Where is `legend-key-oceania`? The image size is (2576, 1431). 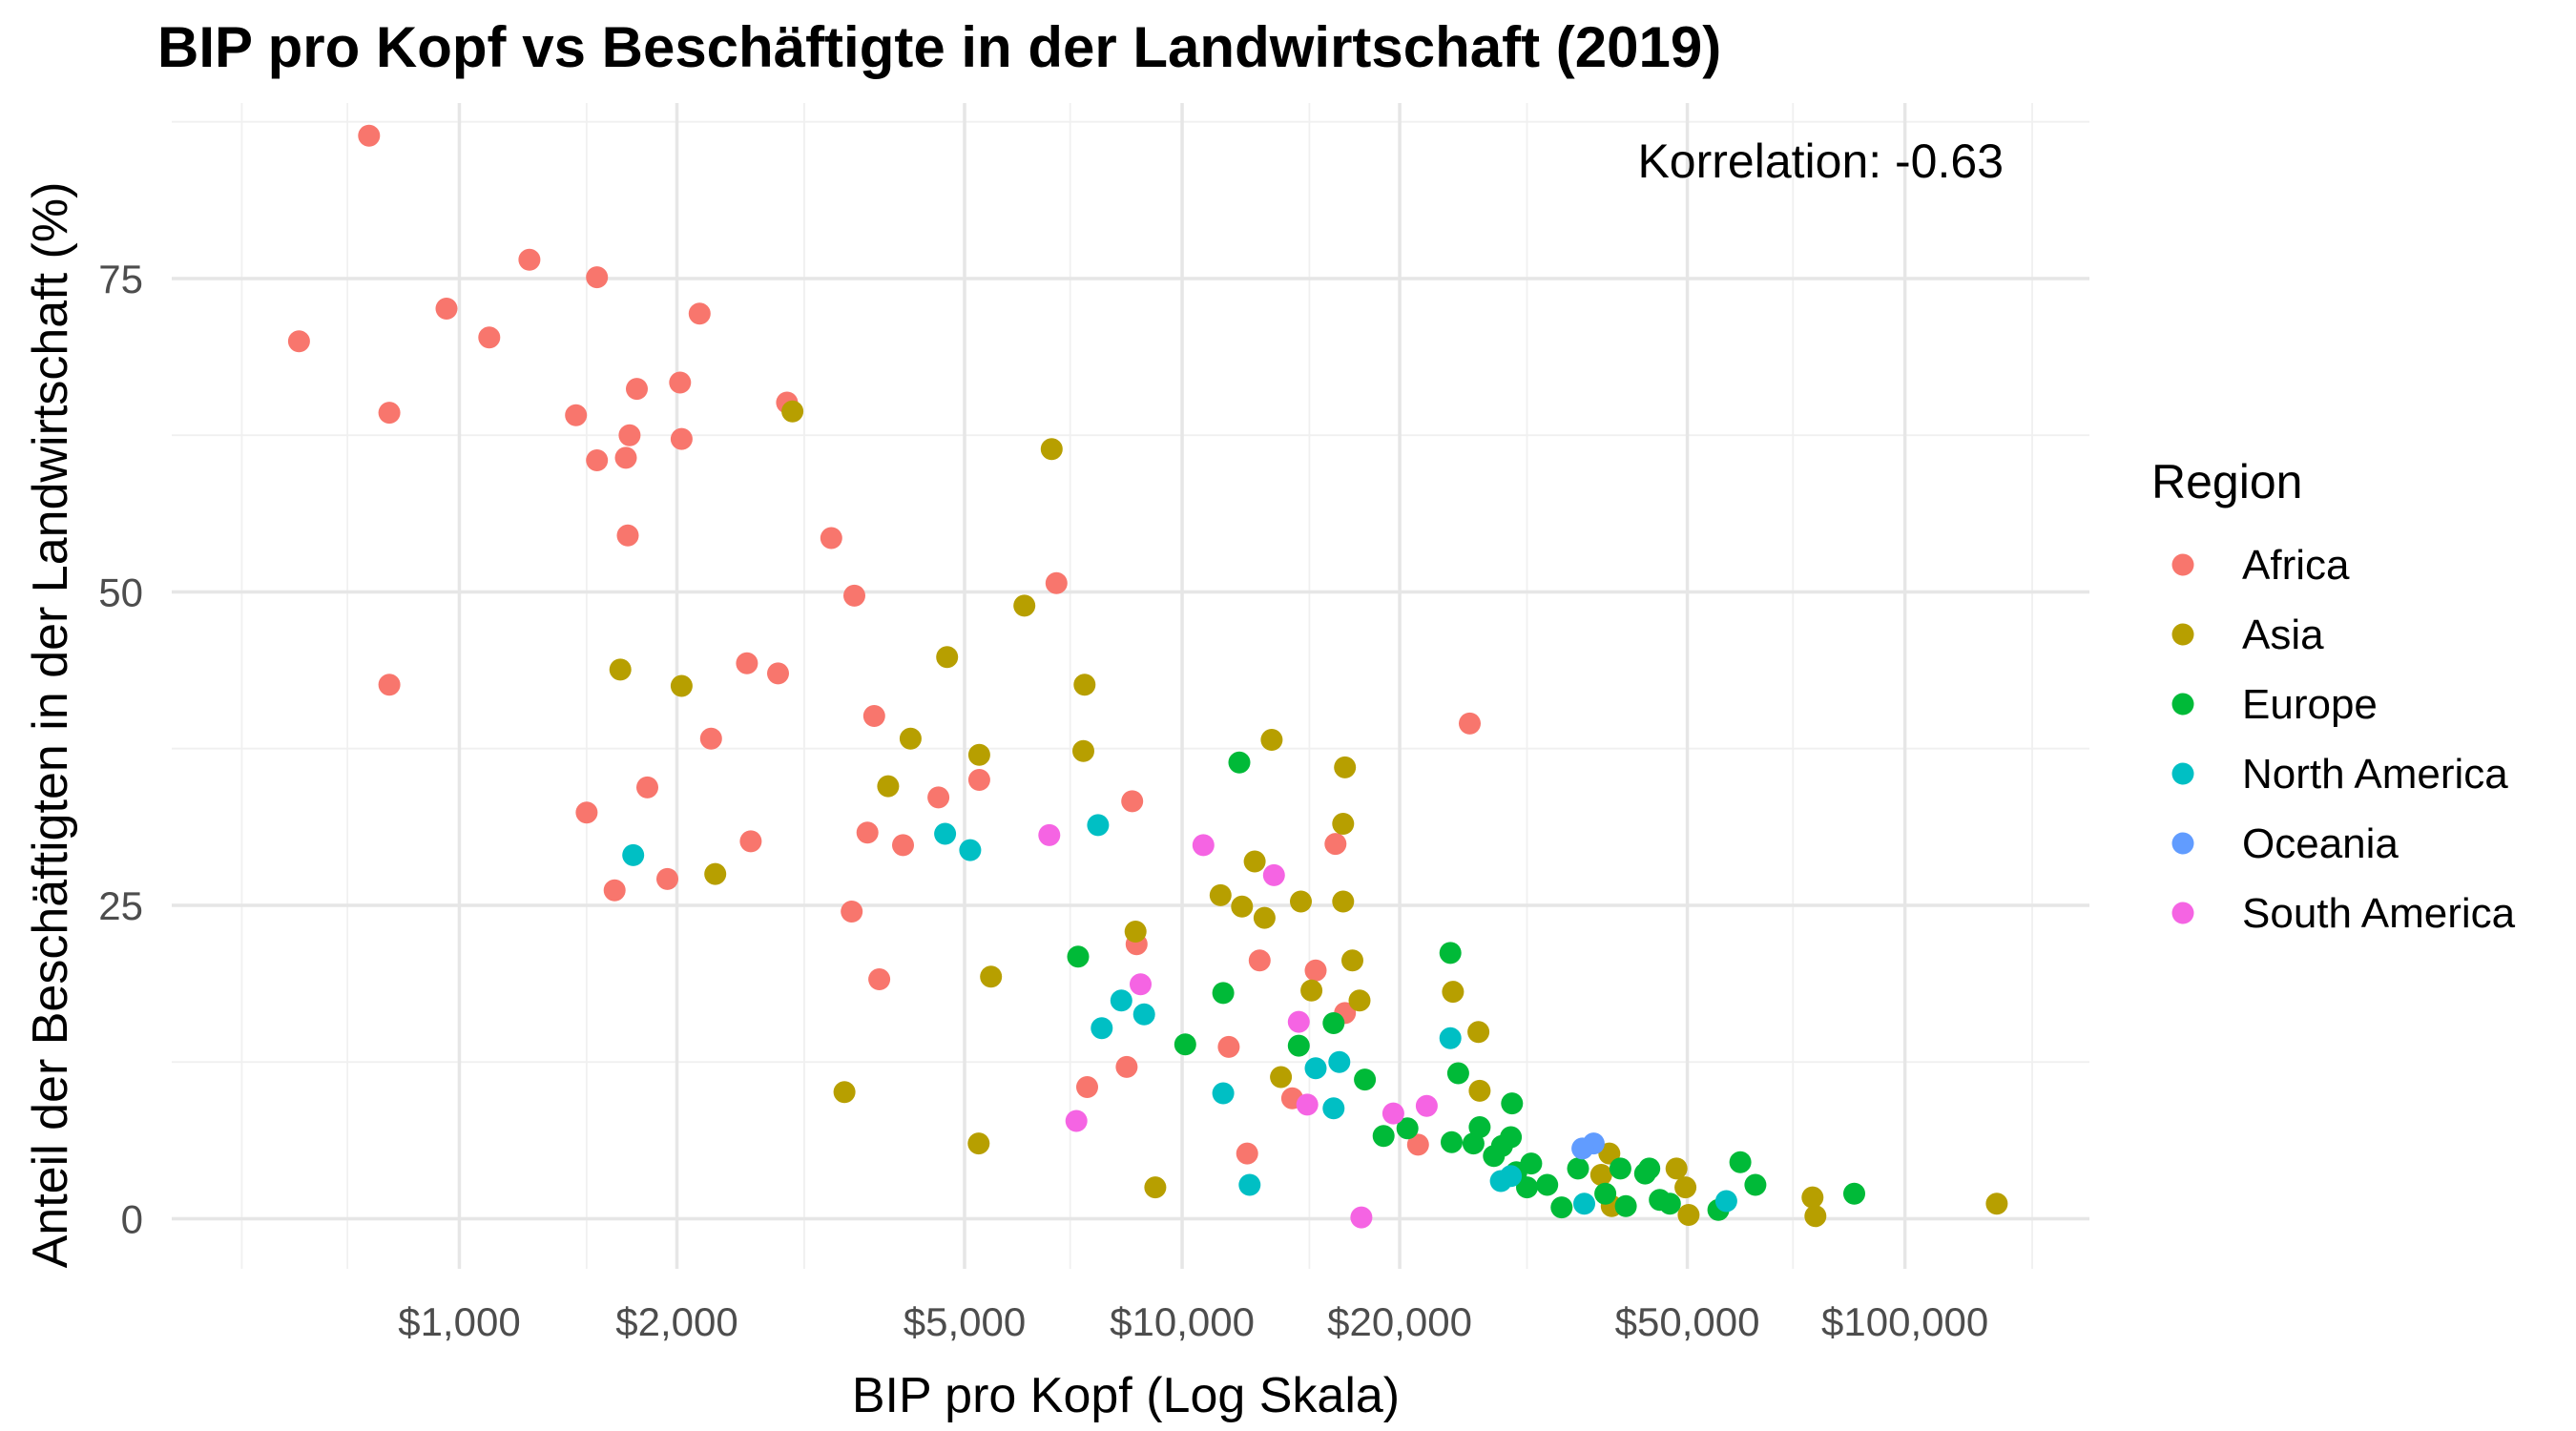
legend-key-oceania is located at coordinates (2182, 843).